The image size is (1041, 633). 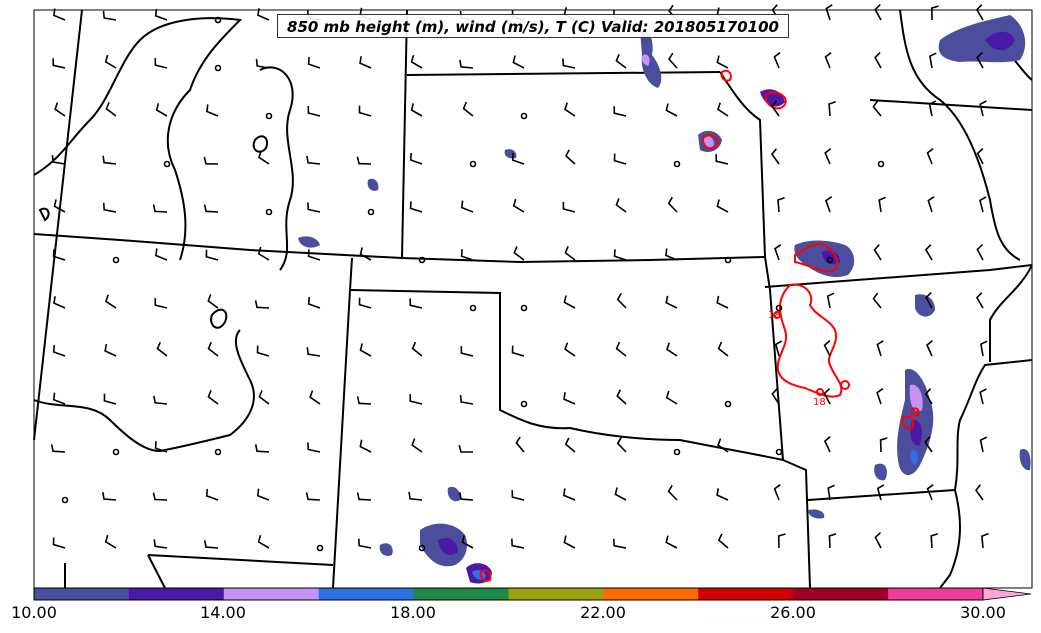 I want to click on border-ok-tx-red-river, so click(x=566, y=375).